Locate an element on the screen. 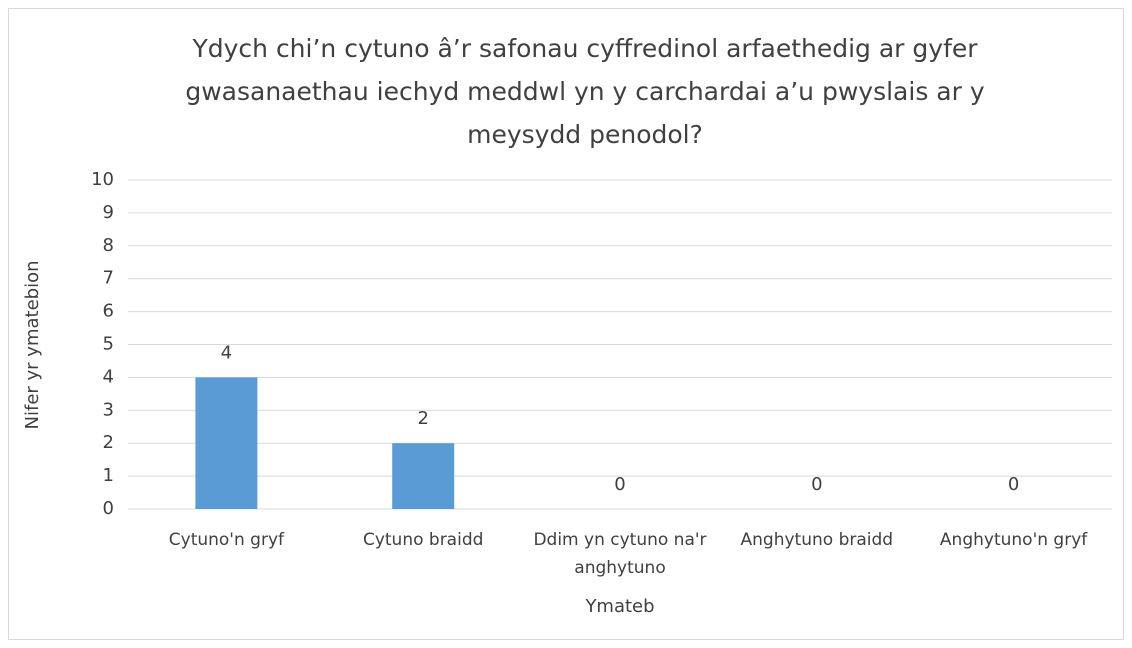 This screenshot has width=1132, height=648. x-tick-label: Anghytuno'n gryf is located at coordinates (1013, 540).